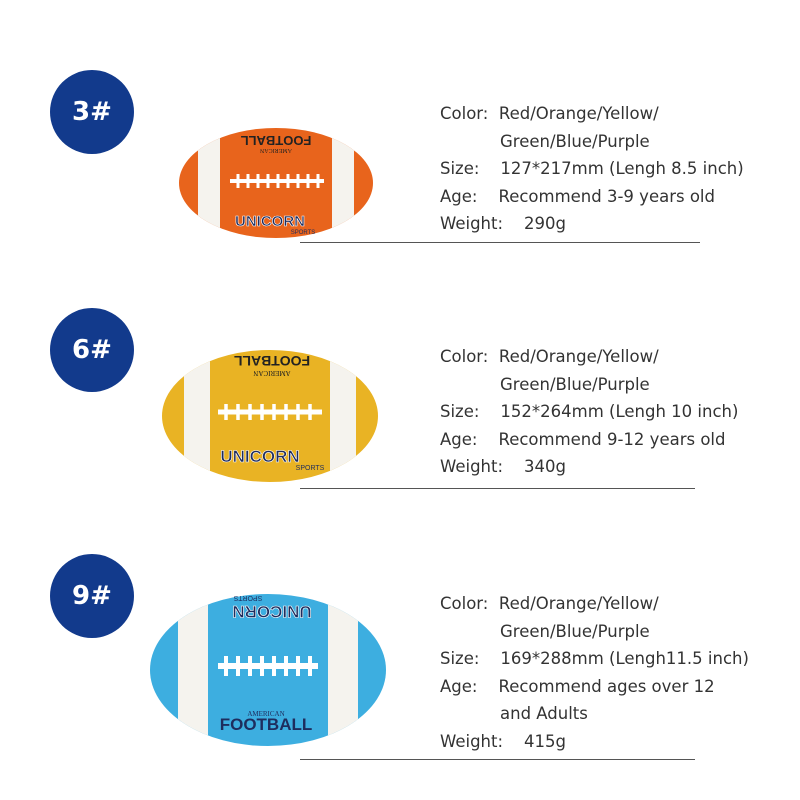  What do you see at coordinates (266, 724) in the screenshot?
I see `ball-logo: FOOTBALL` at bounding box center [266, 724].